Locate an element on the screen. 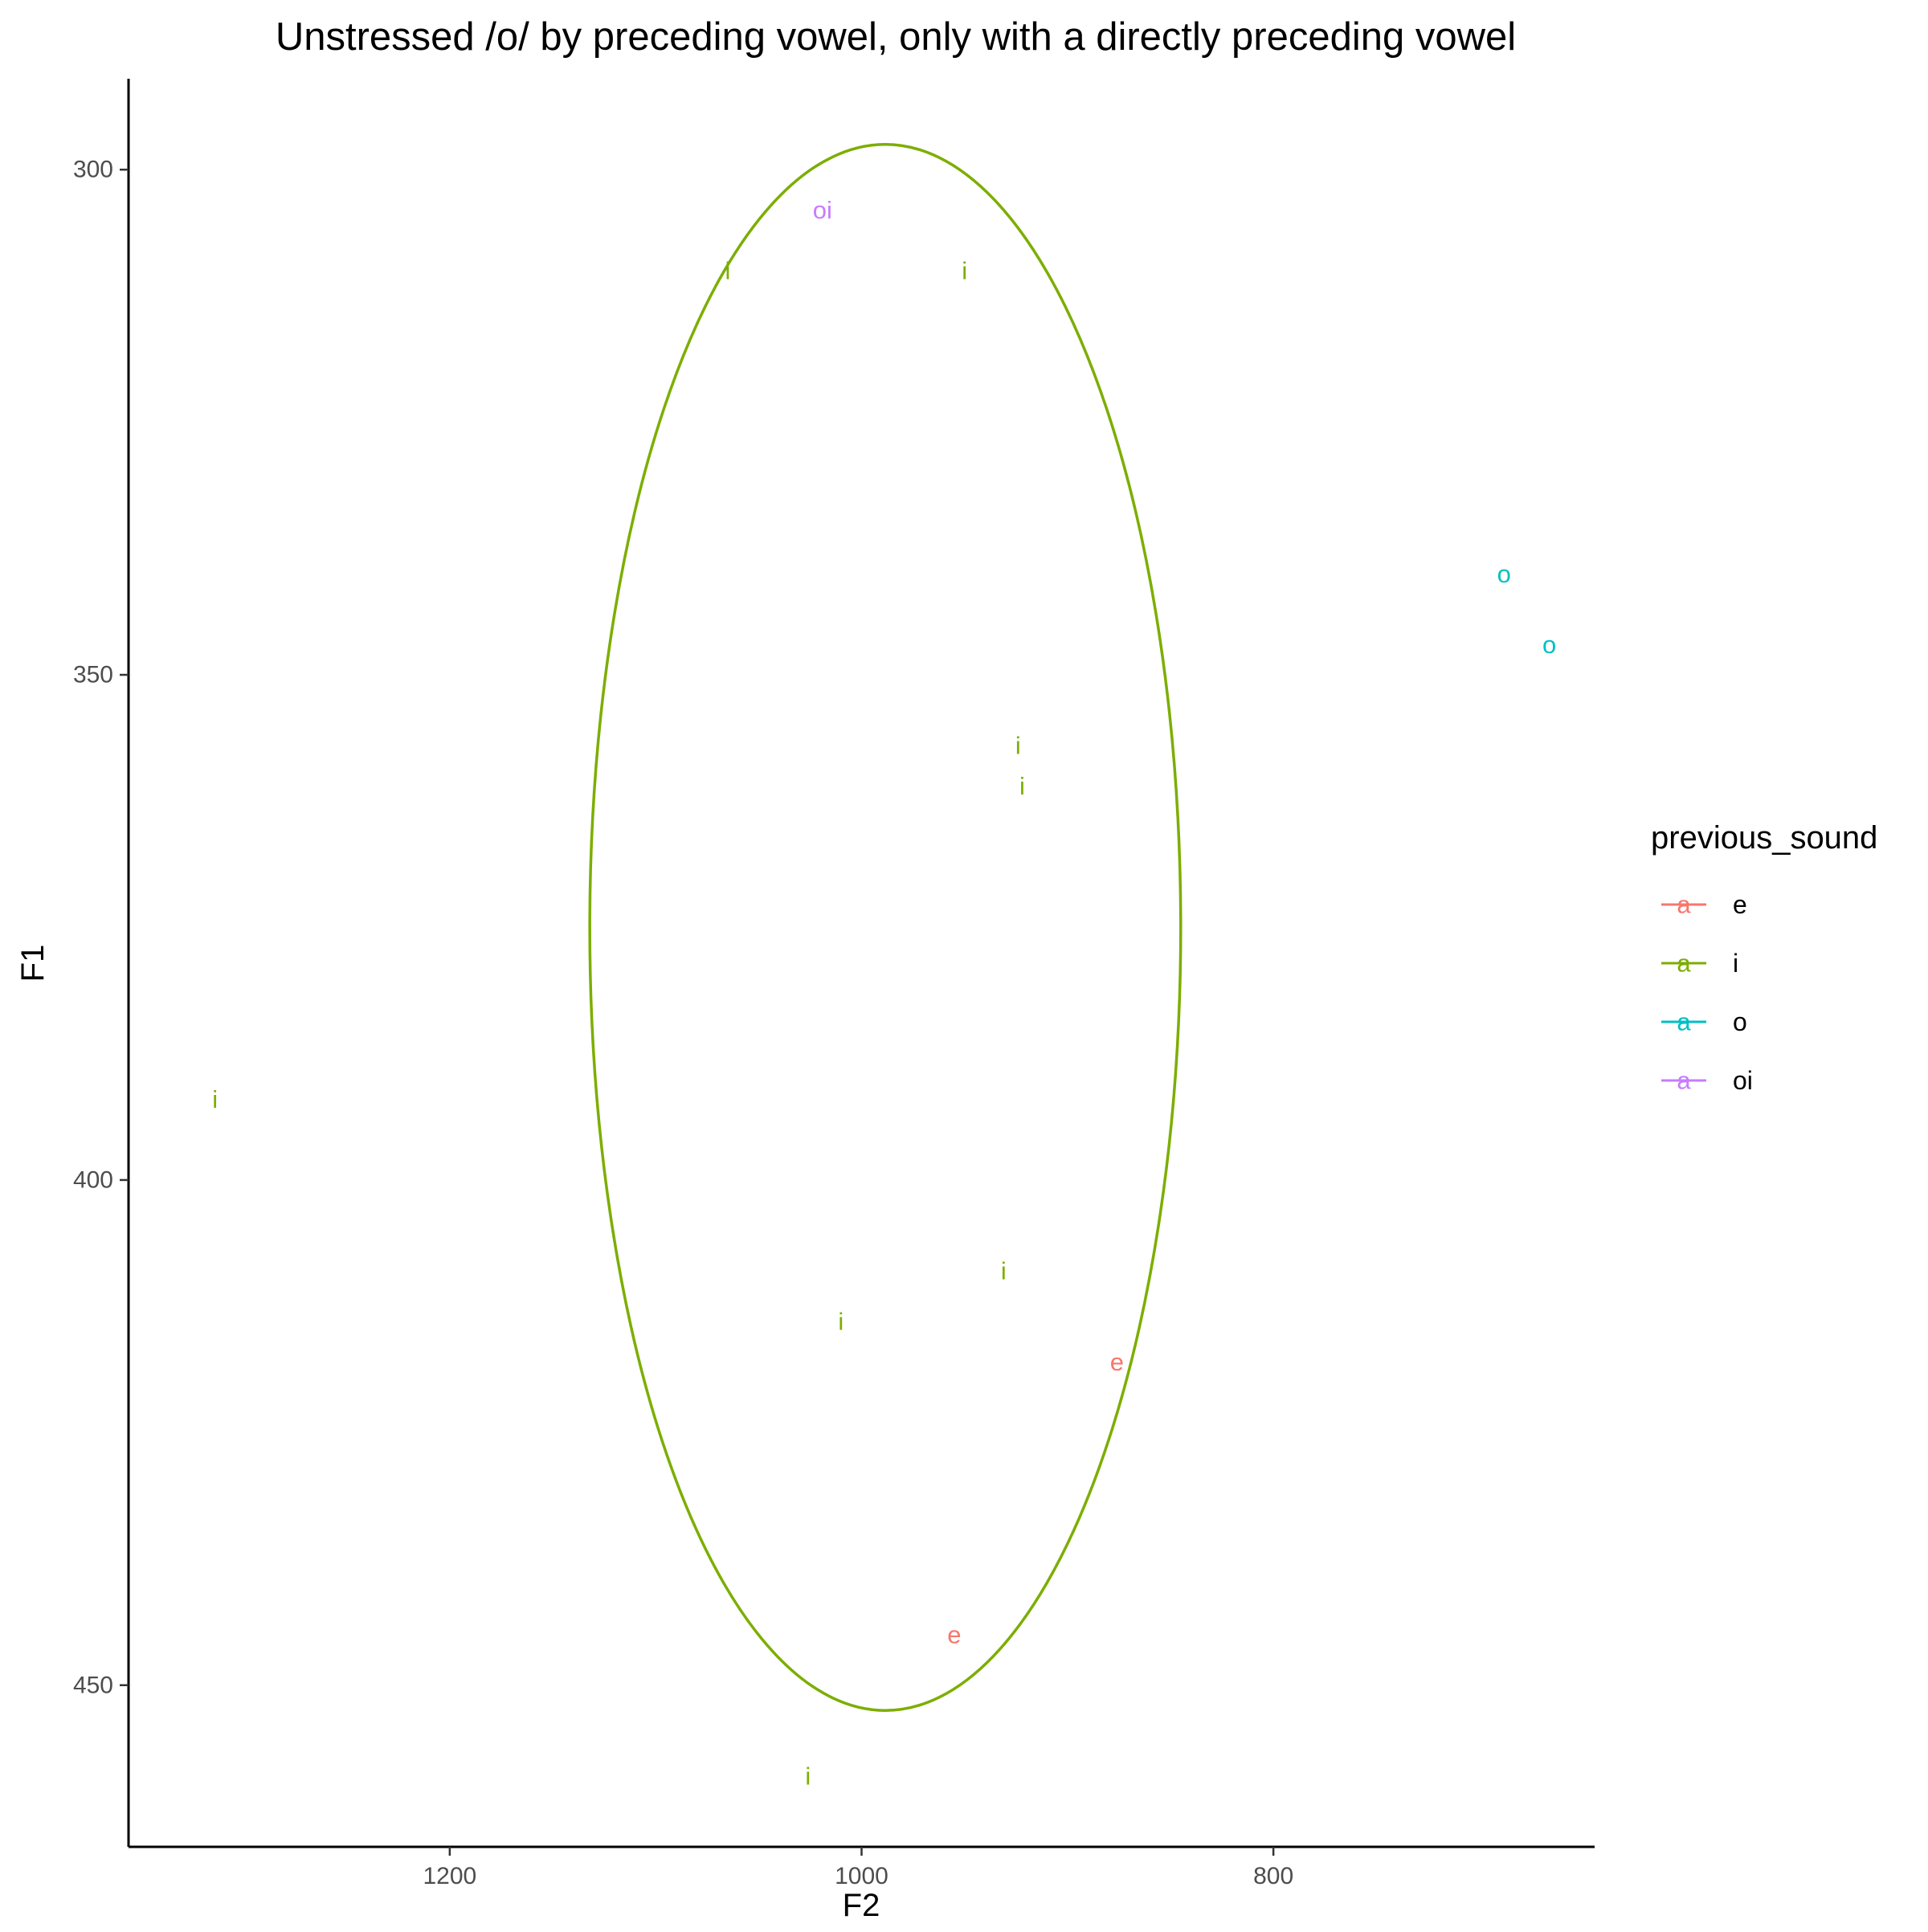 Image resolution: width=1928 pixels, height=1932 pixels. legend-label: e is located at coordinates (1740, 904).